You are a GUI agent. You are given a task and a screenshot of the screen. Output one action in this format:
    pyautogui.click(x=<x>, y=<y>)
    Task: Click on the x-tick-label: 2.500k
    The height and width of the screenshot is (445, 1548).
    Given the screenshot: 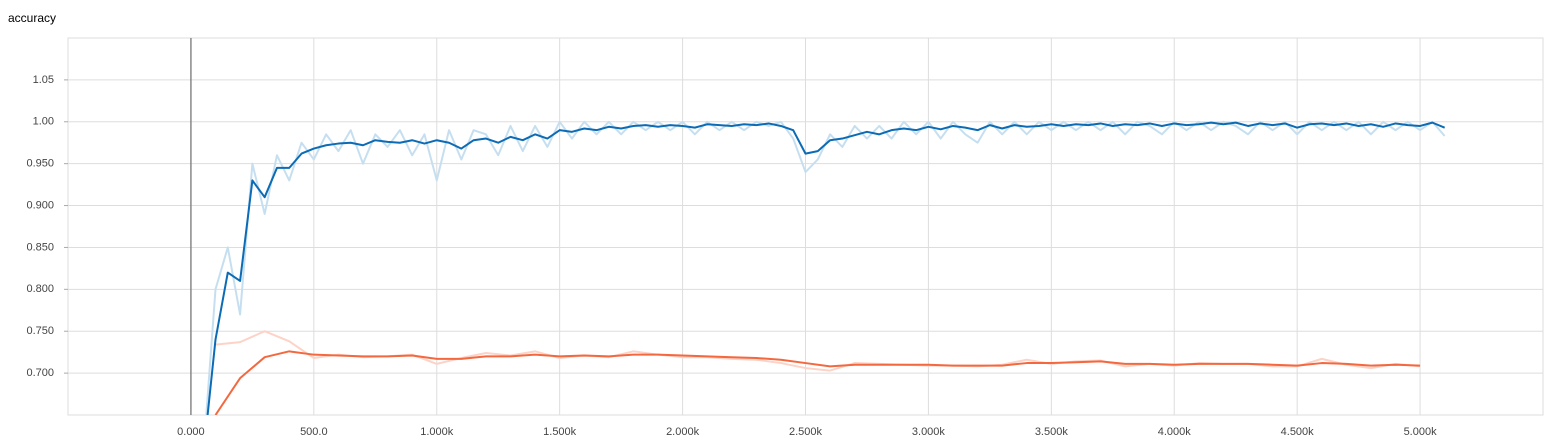 What is the action you would take?
    pyautogui.click(x=806, y=432)
    